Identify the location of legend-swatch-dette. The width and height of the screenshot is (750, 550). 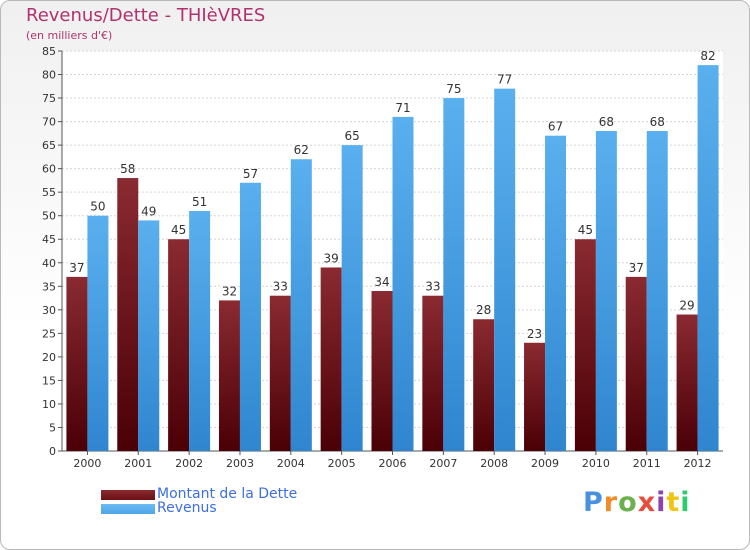
(128, 495).